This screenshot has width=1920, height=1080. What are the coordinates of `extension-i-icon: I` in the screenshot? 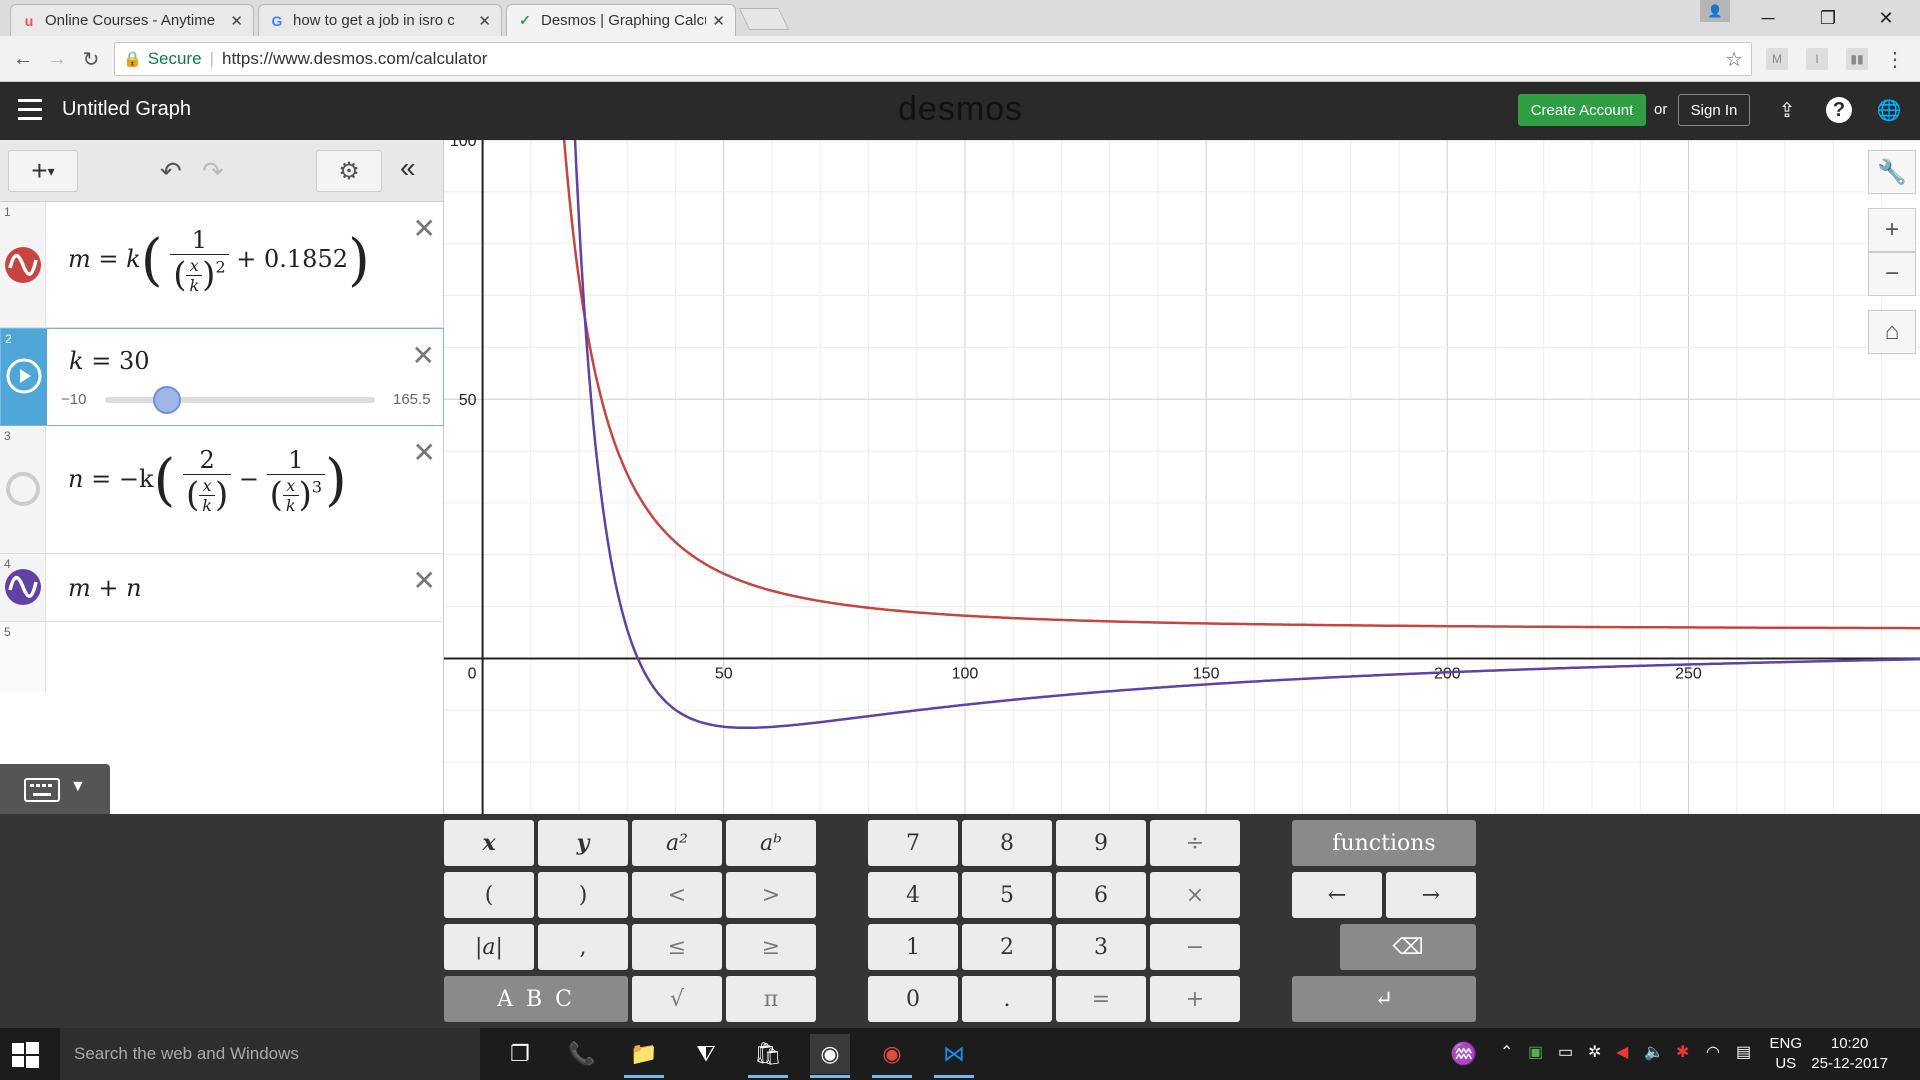 It's located at (1817, 59).